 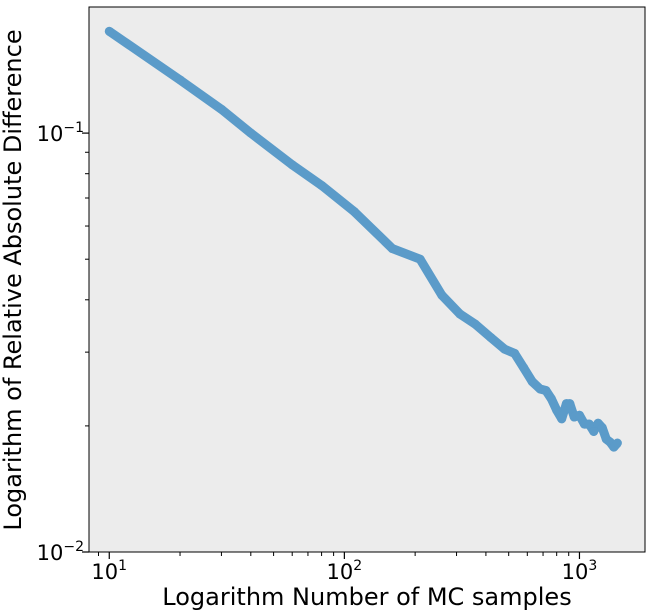 I want to click on x-axis-label: Logarithm Number of MC samples, so click(x=366, y=597).